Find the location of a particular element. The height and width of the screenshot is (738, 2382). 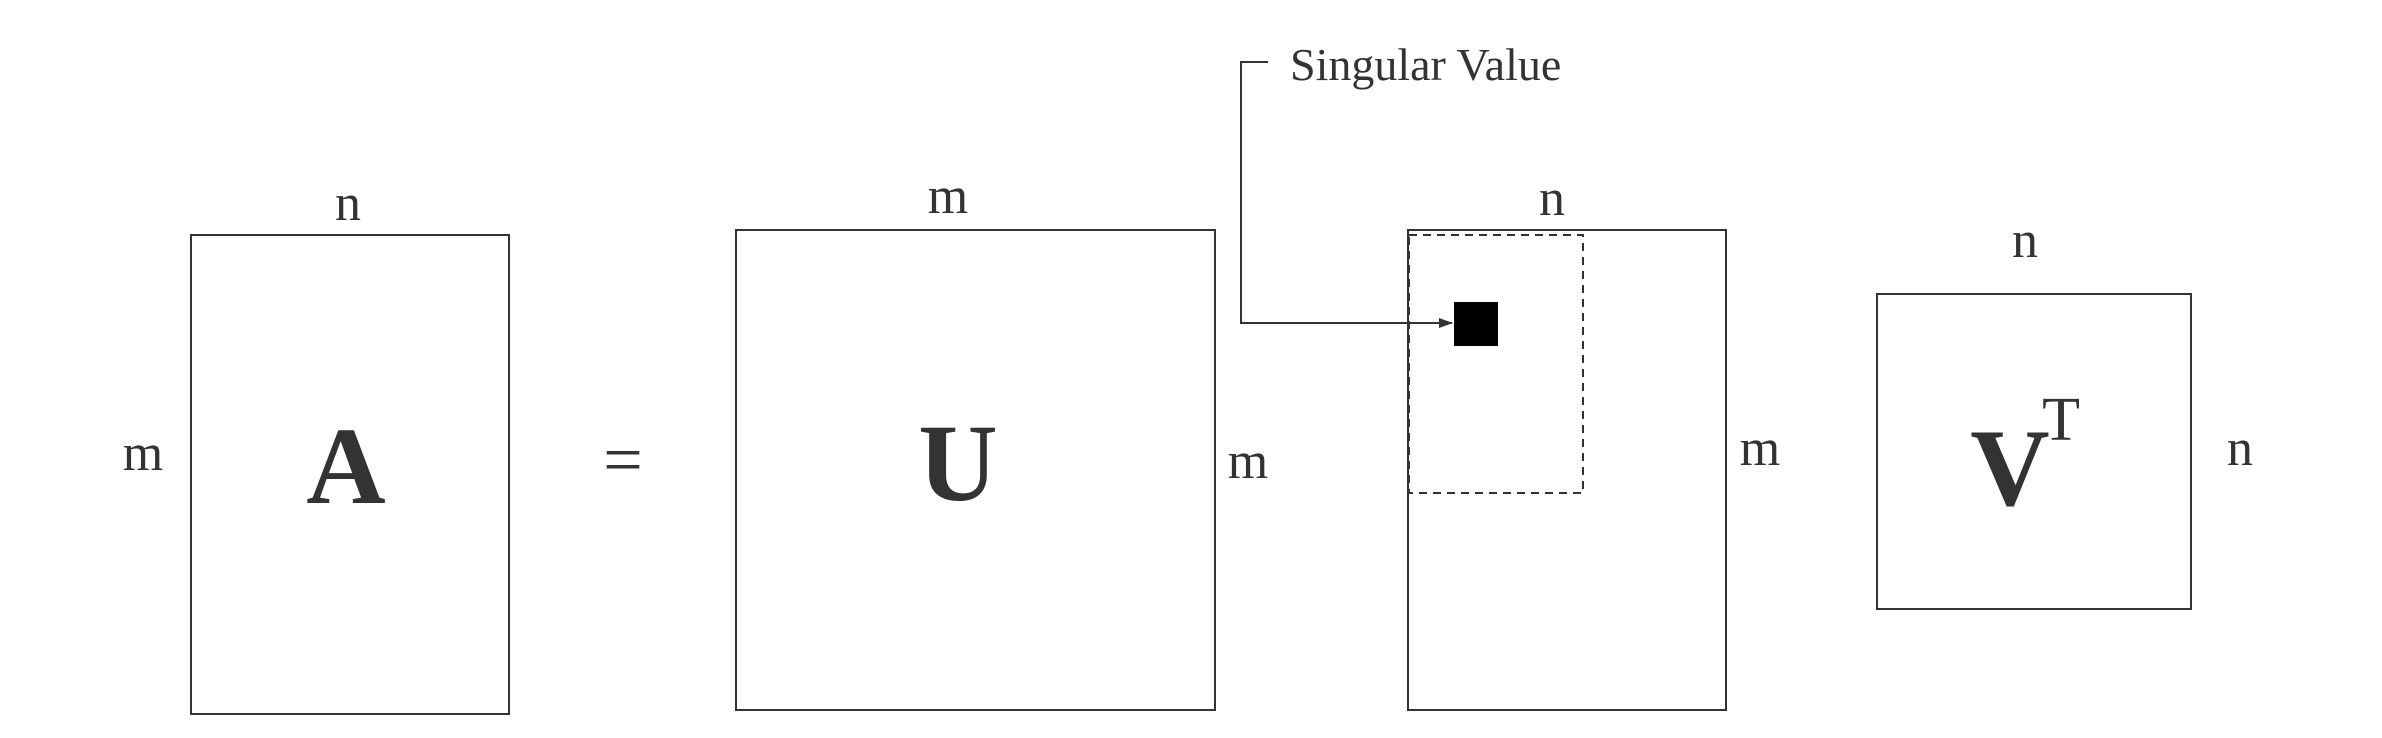

matrix-sigma: n m is located at coordinates (1593, 440).